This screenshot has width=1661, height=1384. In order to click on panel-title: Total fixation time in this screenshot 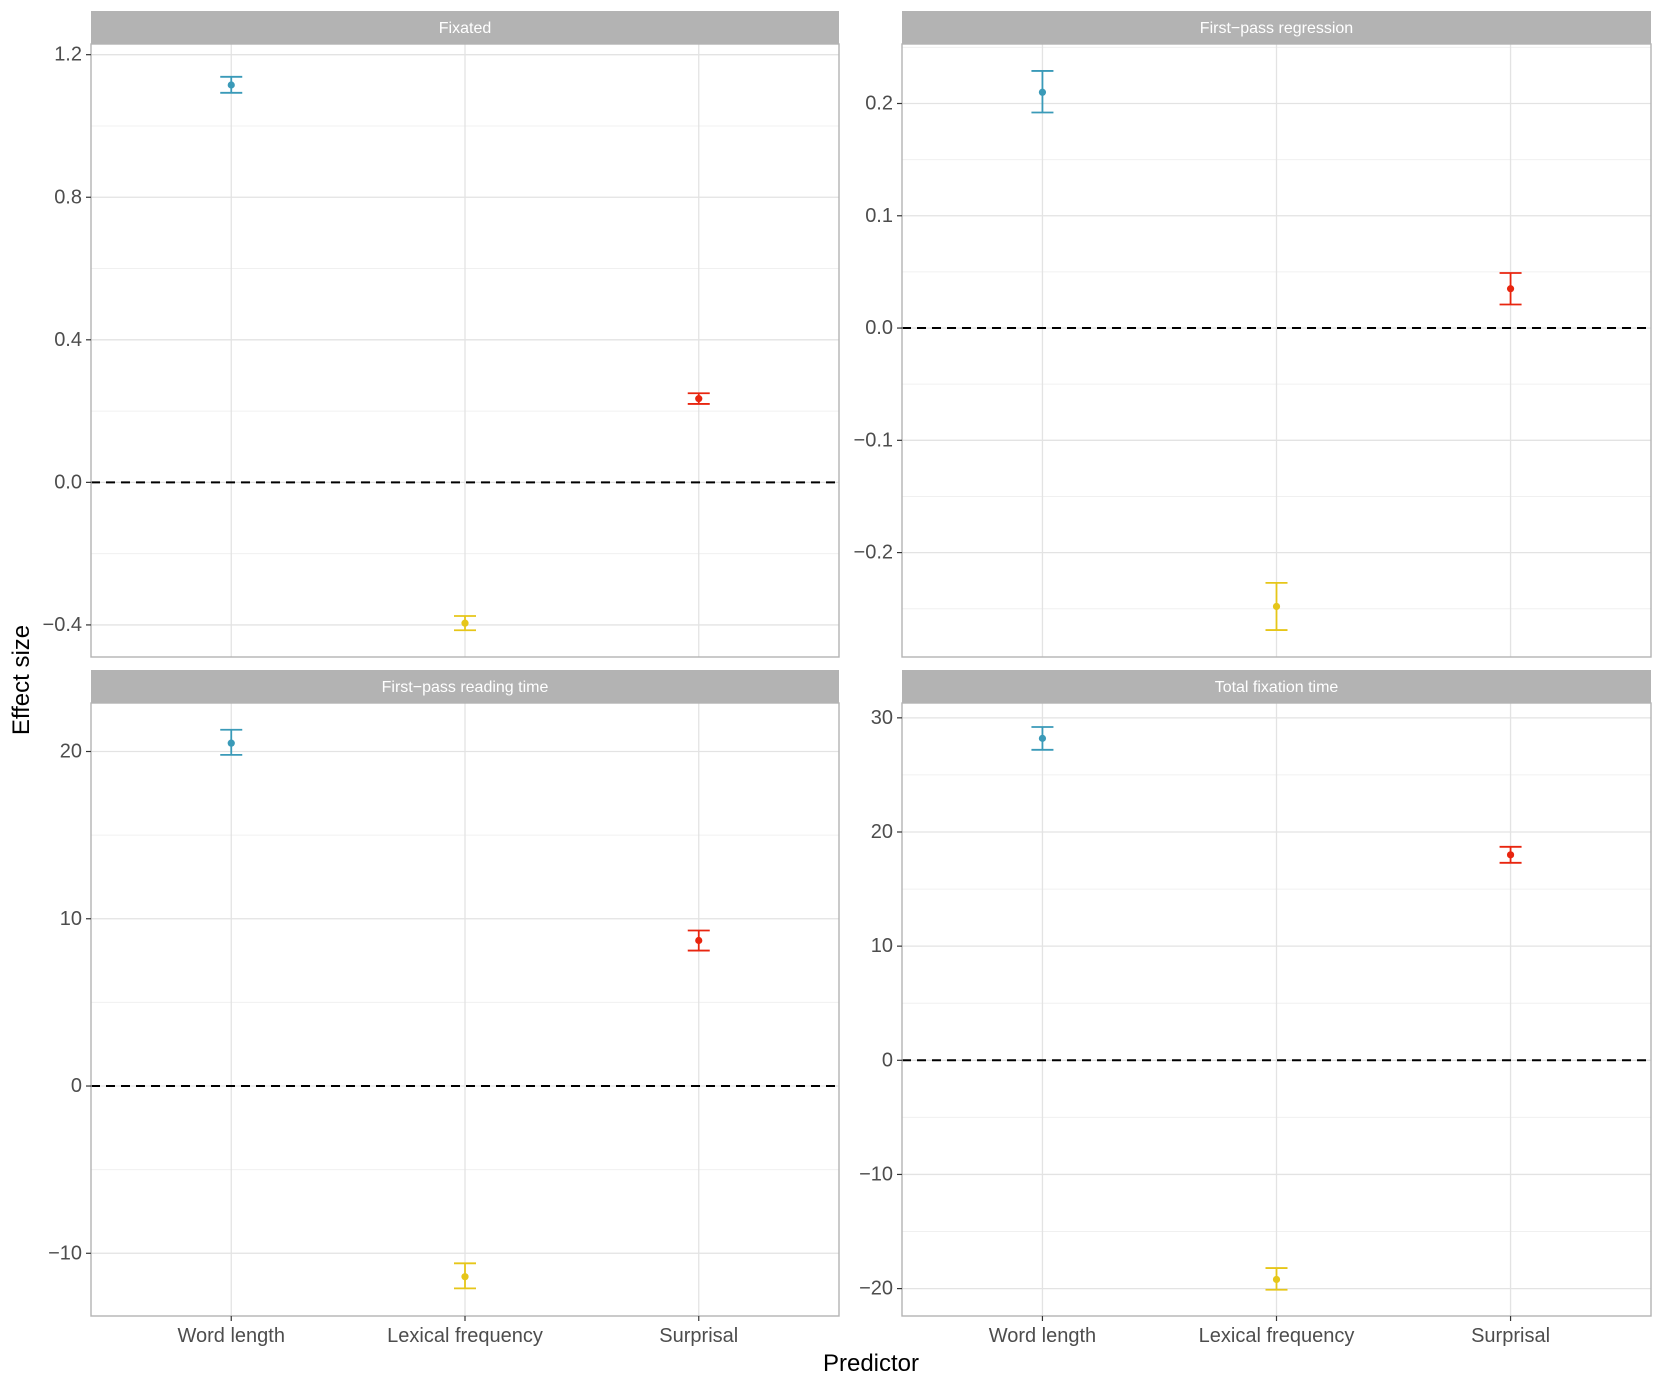, I will do `click(1277, 687)`.